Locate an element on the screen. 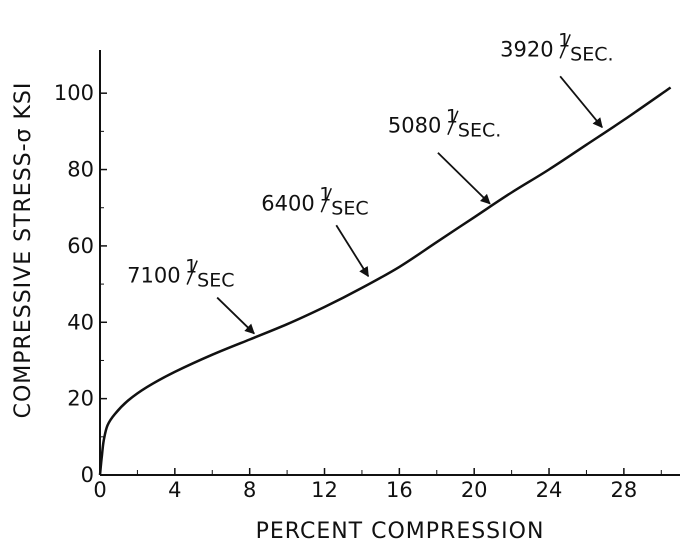  y-axis-title: COMPRESSIVE STRESS-σ KSI is located at coordinates (23, 250).